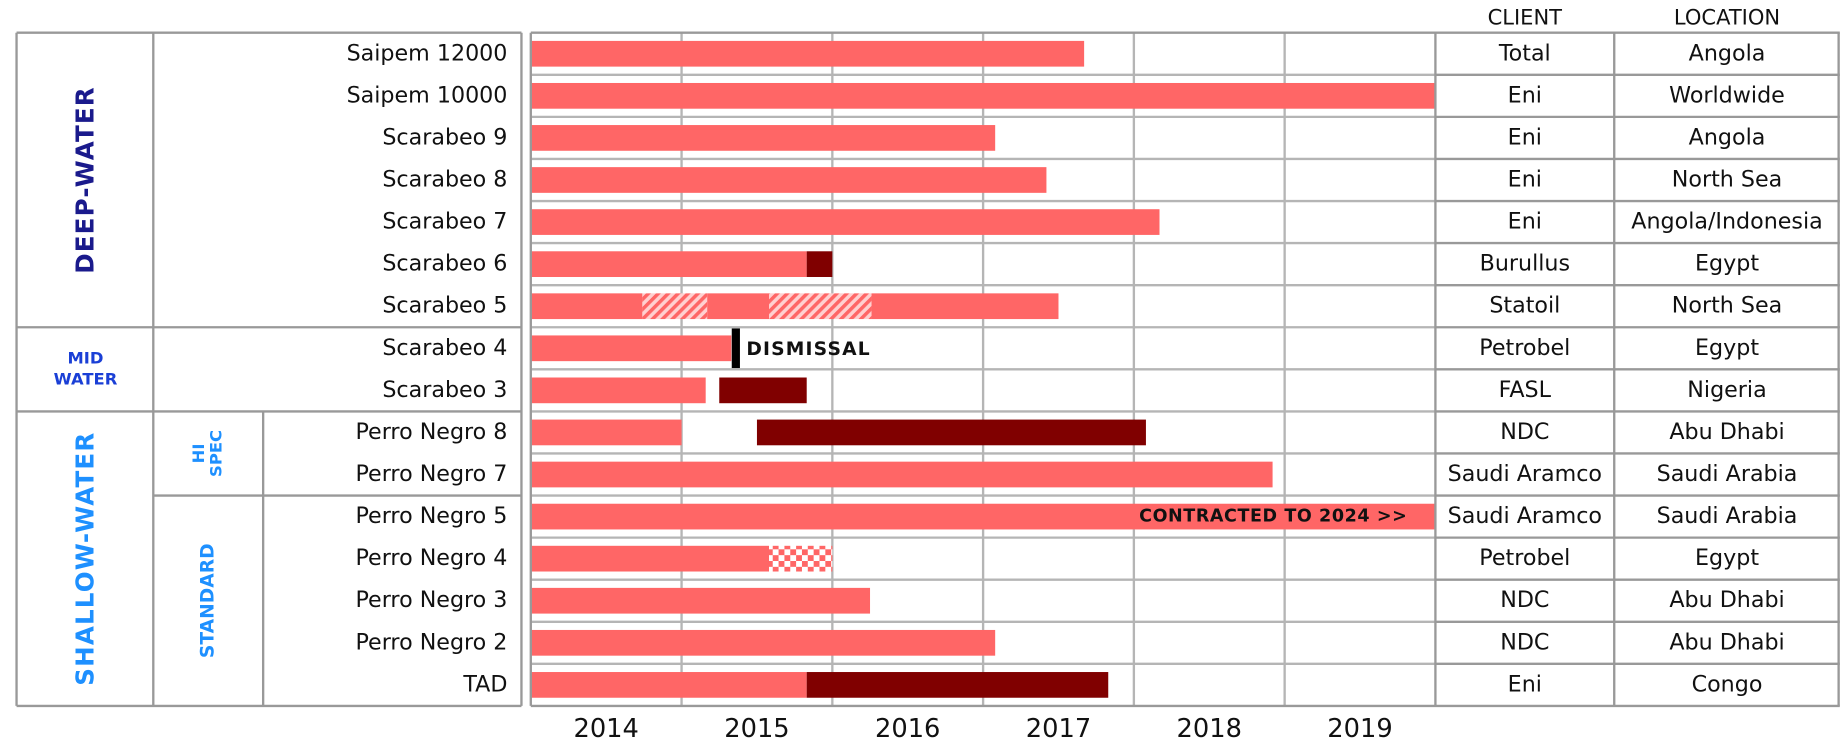 The image size is (1847, 748). Describe the element at coordinates (484, 684) in the screenshot. I see `rig-name: TAD` at that location.